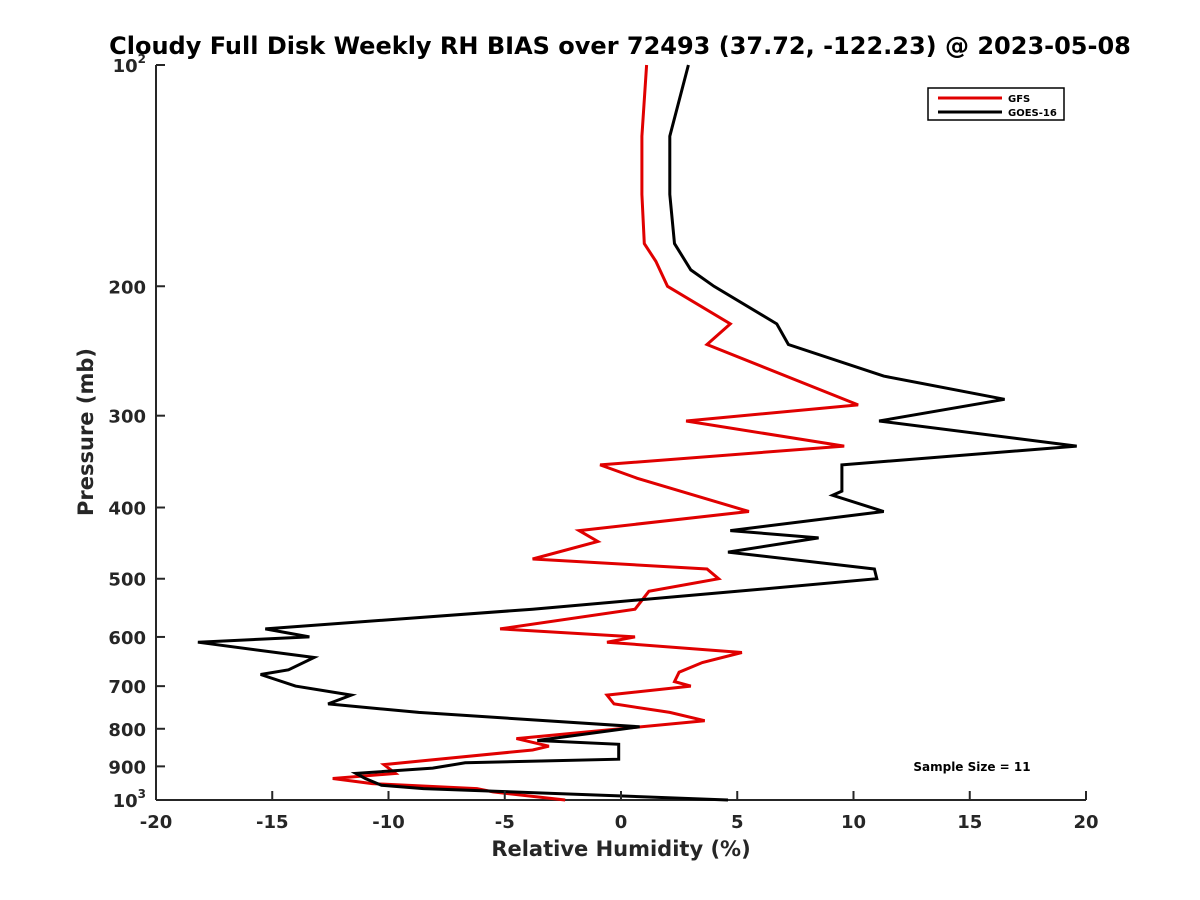 The image size is (1200, 900). What do you see at coordinates (86, 432) in the screenshot?
I see `y-axis-label: Pressure (mb)` at bounding box center [86, 432].